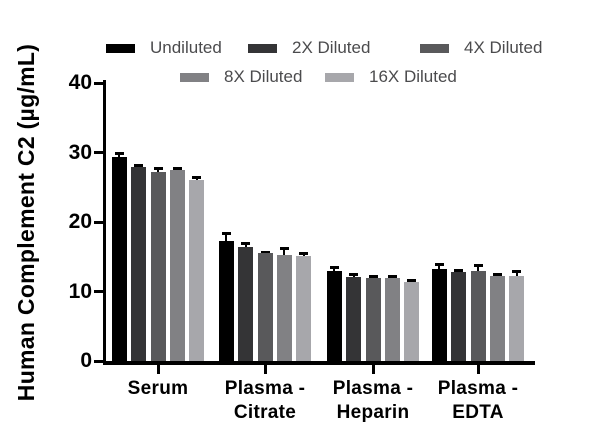  I want to click on category-label: Plasma - EDTA, so click(478, 401).